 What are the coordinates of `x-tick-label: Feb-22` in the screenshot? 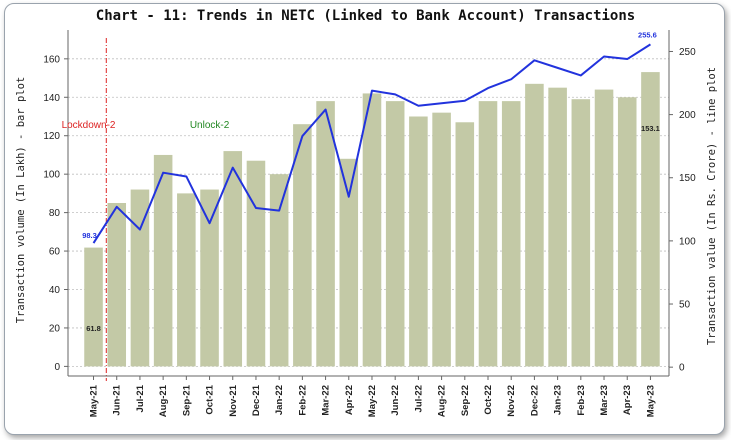 It's located at (302, 400).